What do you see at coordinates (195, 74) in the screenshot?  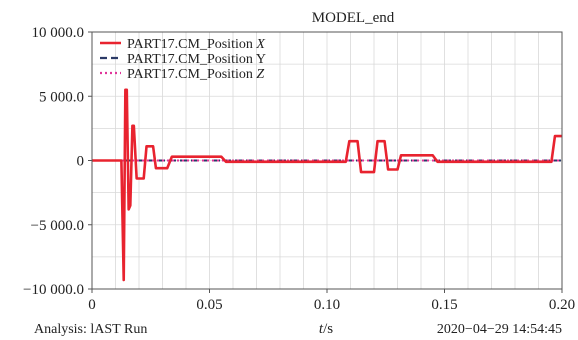 I see `legend-entry-label: PART17.CM_Position Z` at bounding box center [195, 74].